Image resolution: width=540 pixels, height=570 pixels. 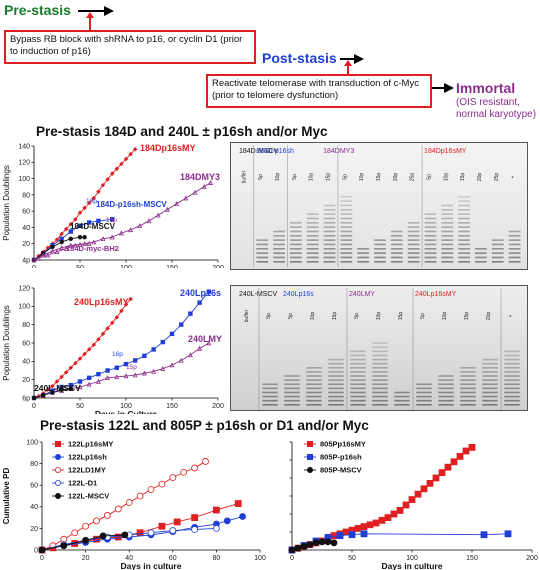 I want to click on data-point-122L-D1, so click(x=173, y=530).